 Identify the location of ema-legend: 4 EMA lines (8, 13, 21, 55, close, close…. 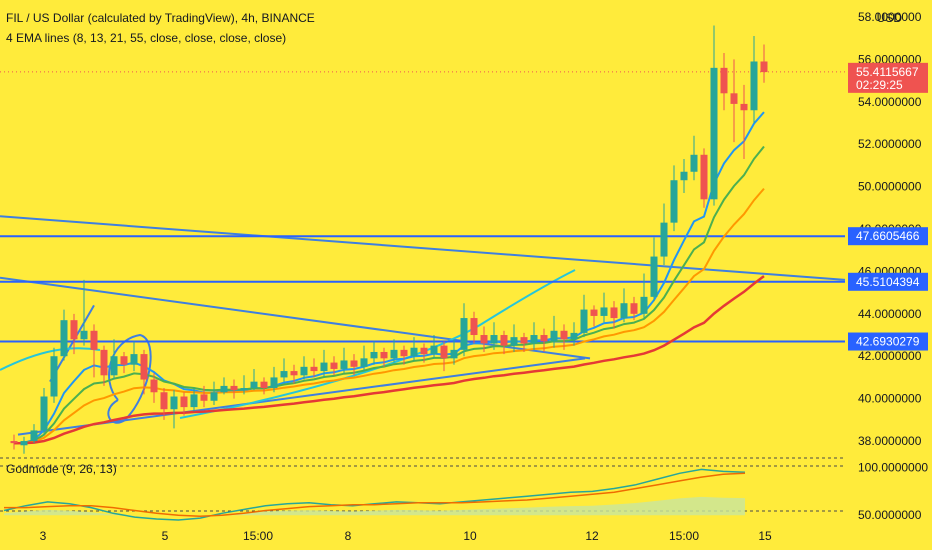
(146, 38).